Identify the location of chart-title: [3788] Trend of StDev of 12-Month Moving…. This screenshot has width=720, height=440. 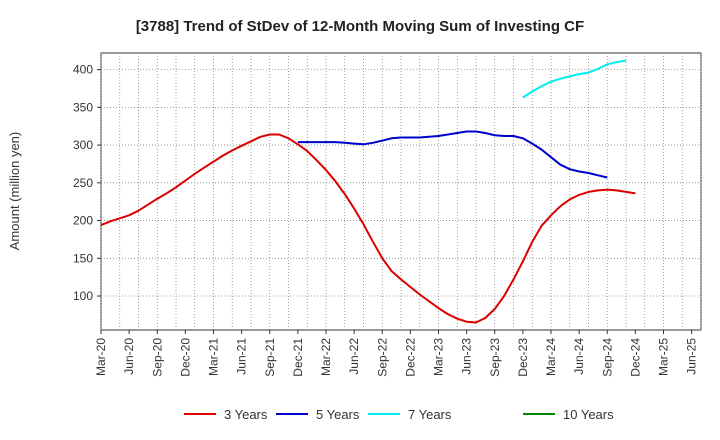
(360, 26).